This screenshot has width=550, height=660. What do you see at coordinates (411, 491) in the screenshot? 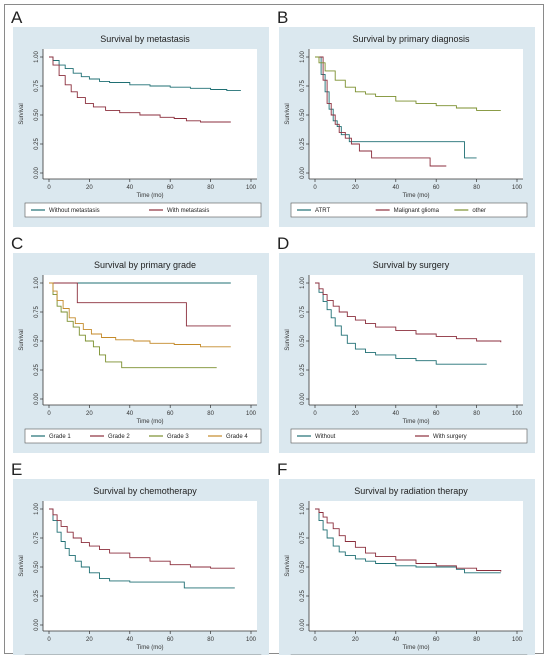
I see `chart-title: Survival by radiation therapy` at bounding box center [411, 491].